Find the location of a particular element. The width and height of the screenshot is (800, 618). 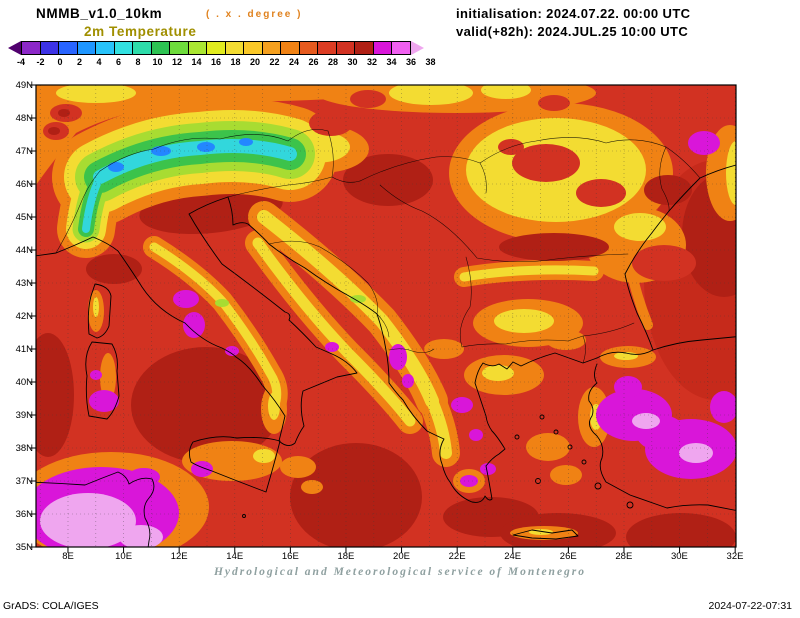

lat-label: 44N is located at coordinates (24, 250).